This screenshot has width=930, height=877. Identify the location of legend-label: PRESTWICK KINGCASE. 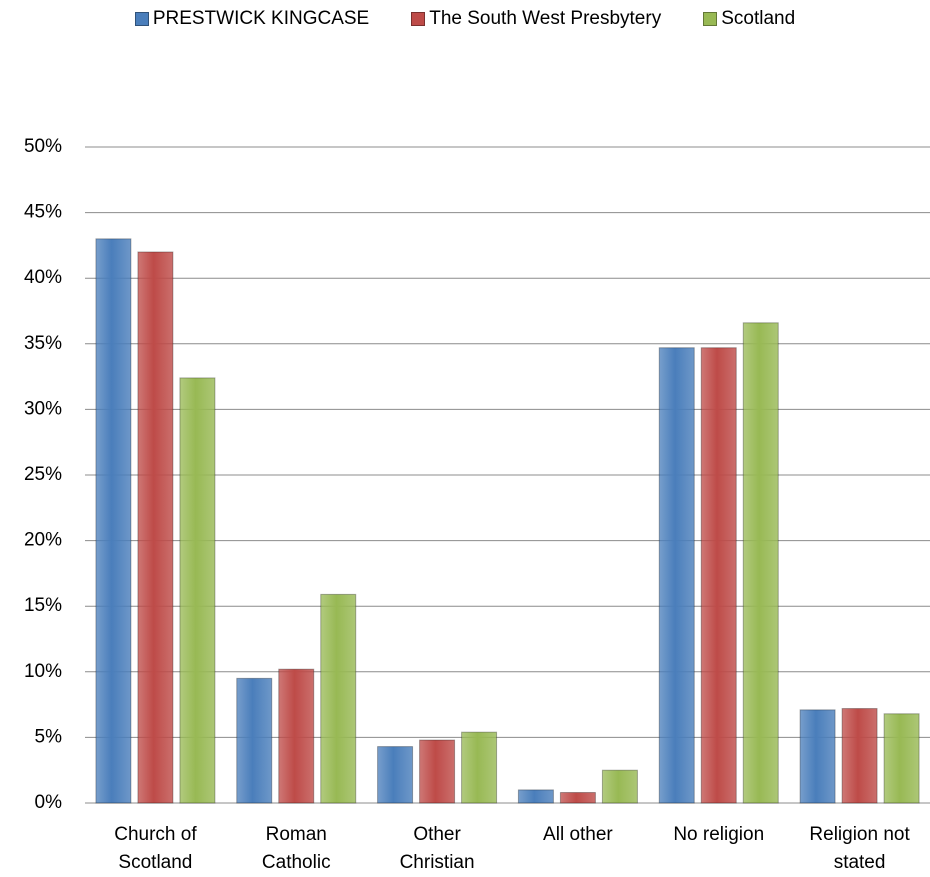
(261, 18).